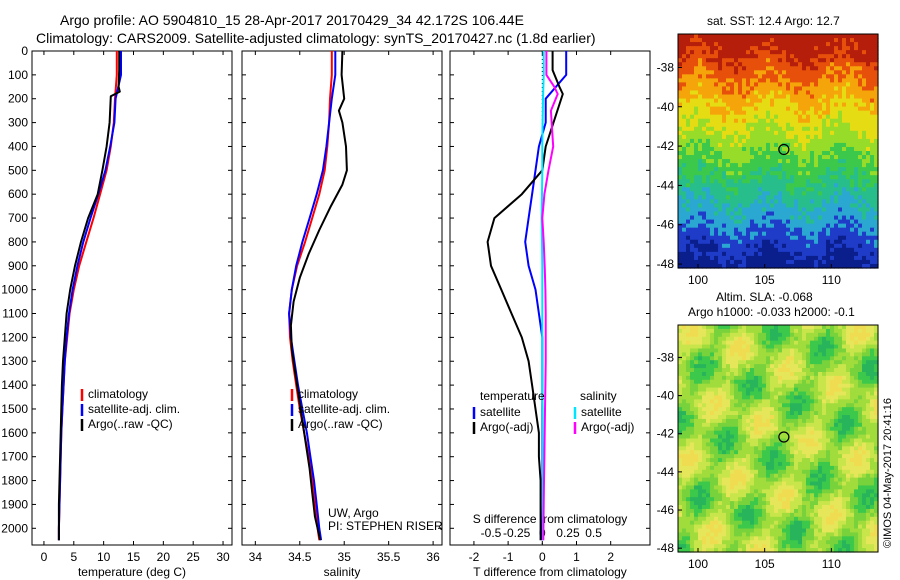 The image size is (900, 580). I want to click on lat-tick-label: -42, so click(666, 146).